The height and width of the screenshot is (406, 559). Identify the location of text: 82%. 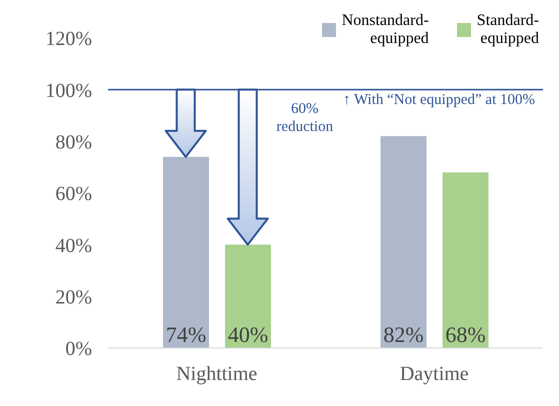
(403, 334).